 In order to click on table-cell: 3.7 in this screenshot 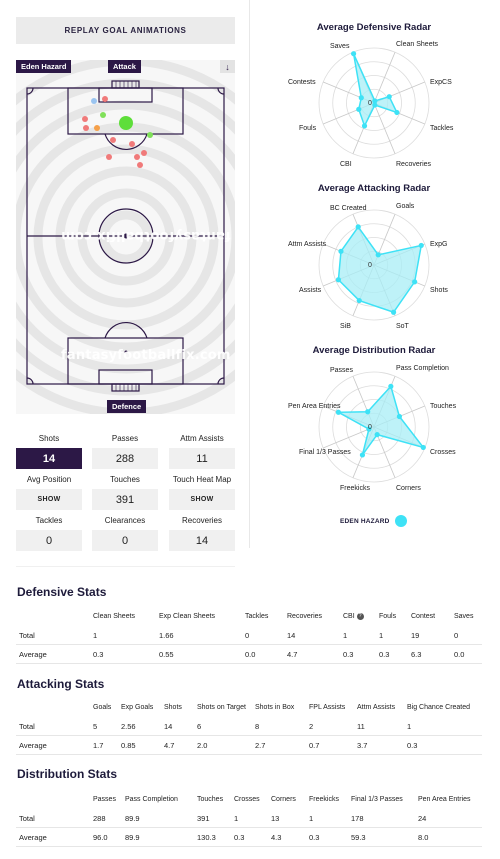, I will do `click(362, 745)`.